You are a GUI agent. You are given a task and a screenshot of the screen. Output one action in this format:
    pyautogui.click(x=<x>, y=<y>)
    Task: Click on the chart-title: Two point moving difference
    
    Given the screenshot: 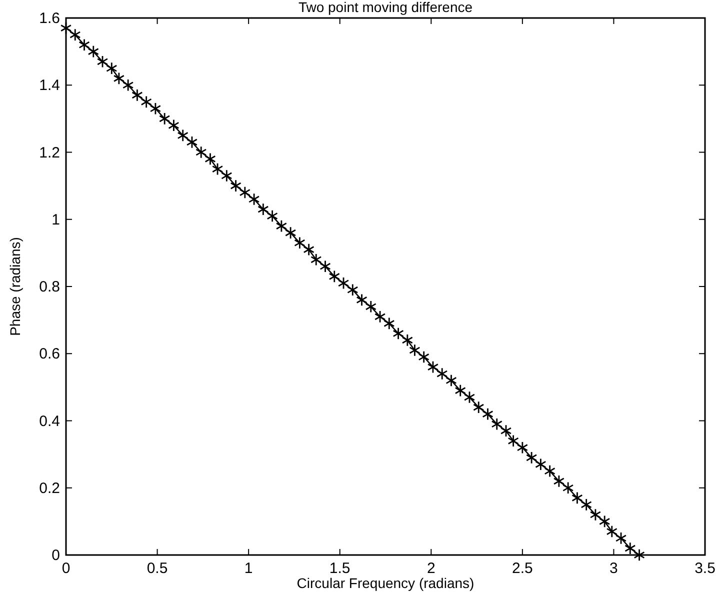 What is the action you would take?
    pyautogui.click(x=385, y=7)
    